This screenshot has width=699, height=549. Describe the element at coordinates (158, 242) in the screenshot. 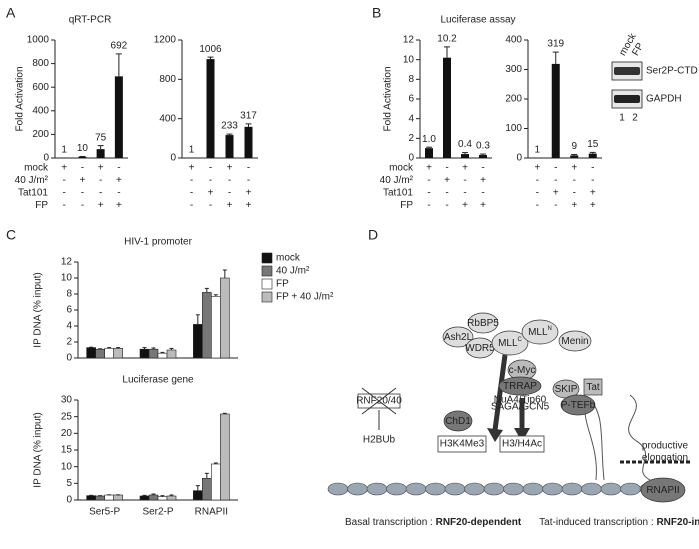

I see `chart-title: HIV-1 promoter` at that location.